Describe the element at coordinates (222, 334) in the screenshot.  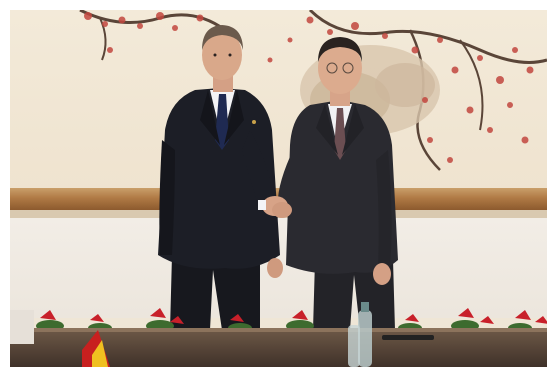
I see `table-objects` at that location.